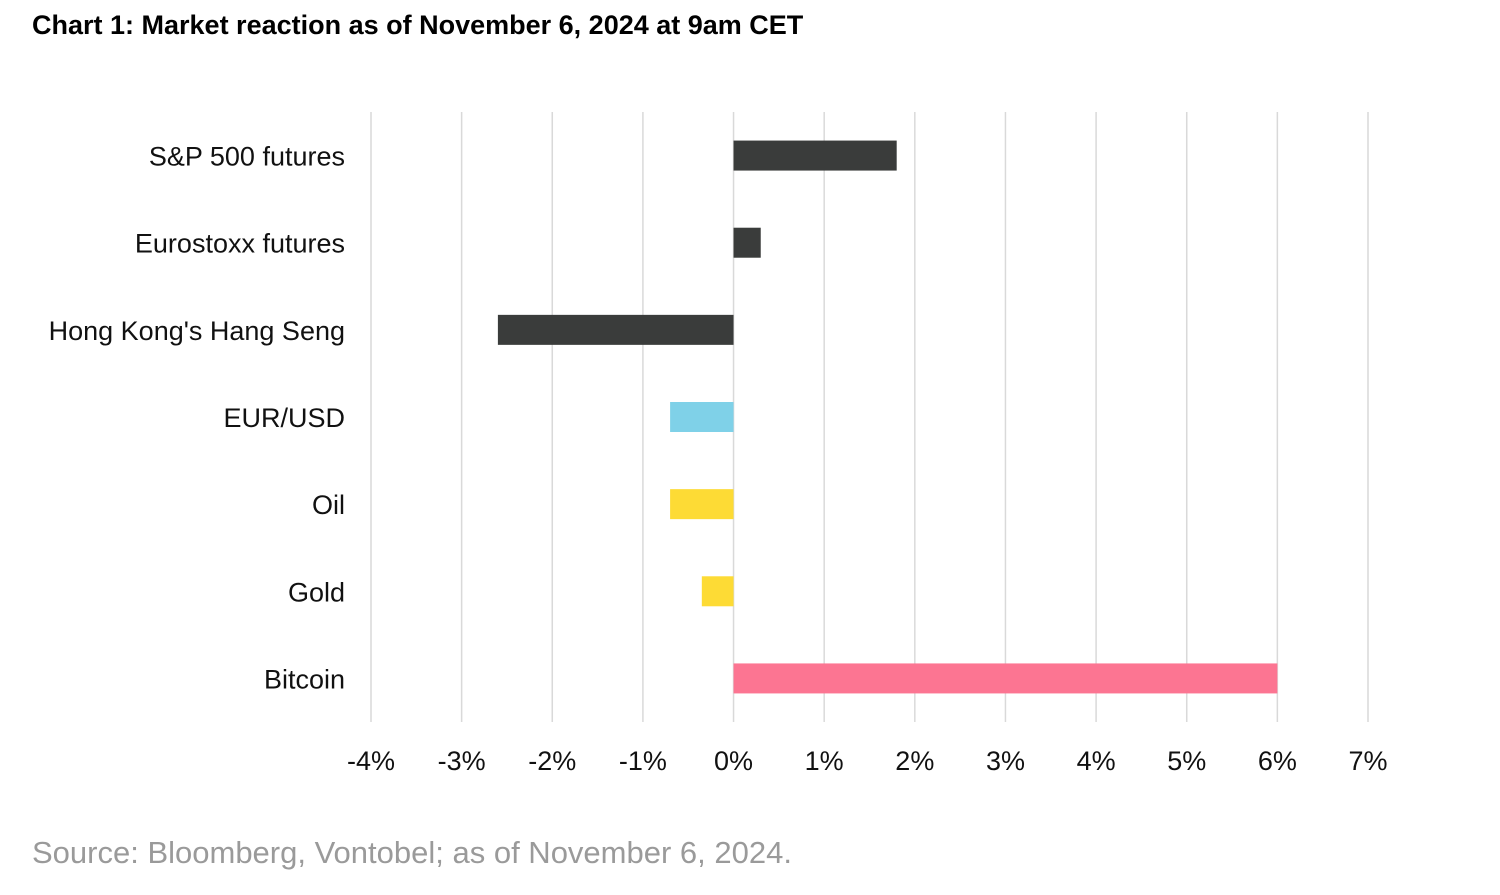 The image size is (1500, 895). What do you see at coordinates (328, 505) in the screenshot?
I see `category-label: Oil` at bounding box center [328, 505].